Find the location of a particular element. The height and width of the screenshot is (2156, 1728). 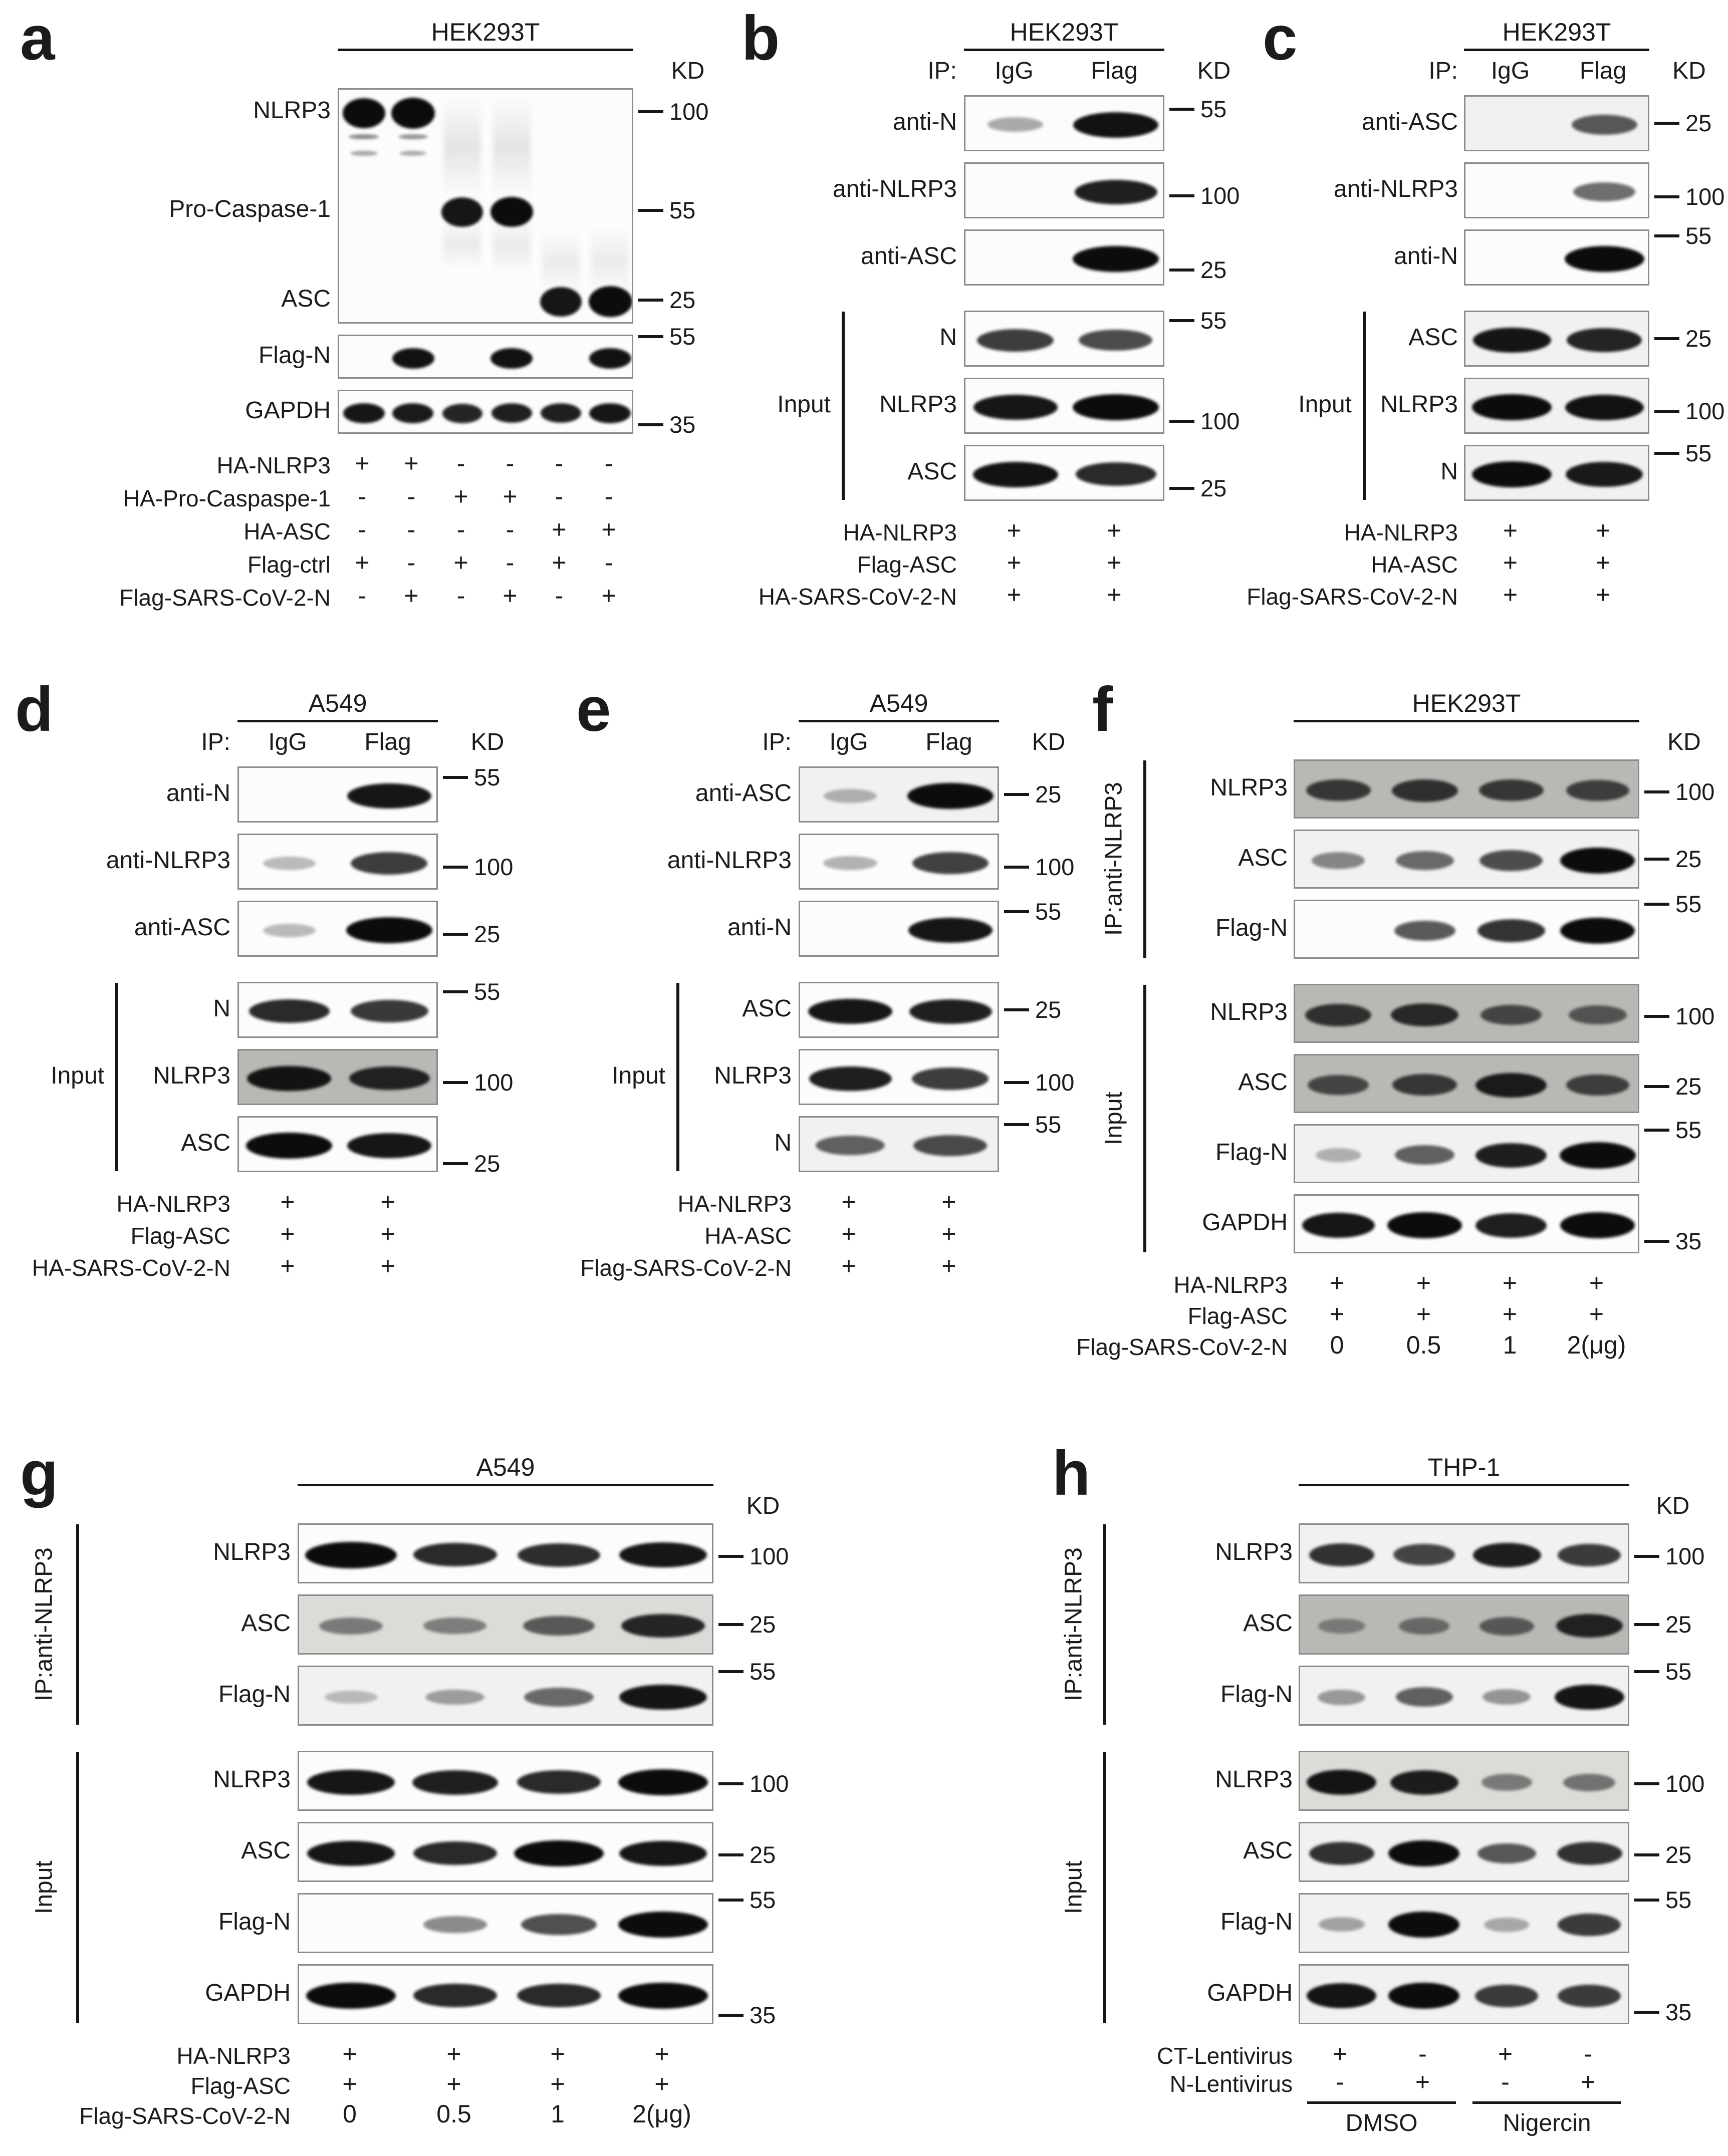

blot-label: anti-N is located at coordinates (924, 122).